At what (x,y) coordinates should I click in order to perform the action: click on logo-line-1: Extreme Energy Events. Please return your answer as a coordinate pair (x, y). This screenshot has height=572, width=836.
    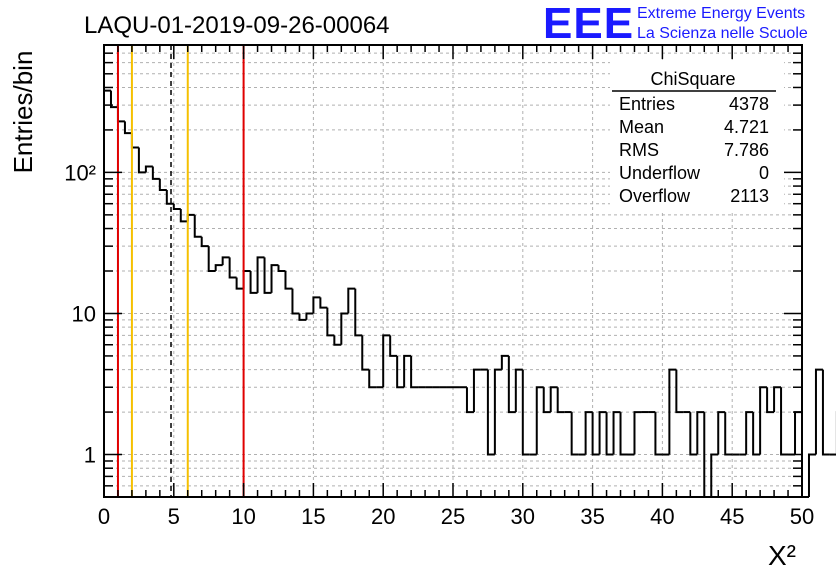
    Looking at the image, I should click on (721, 13).